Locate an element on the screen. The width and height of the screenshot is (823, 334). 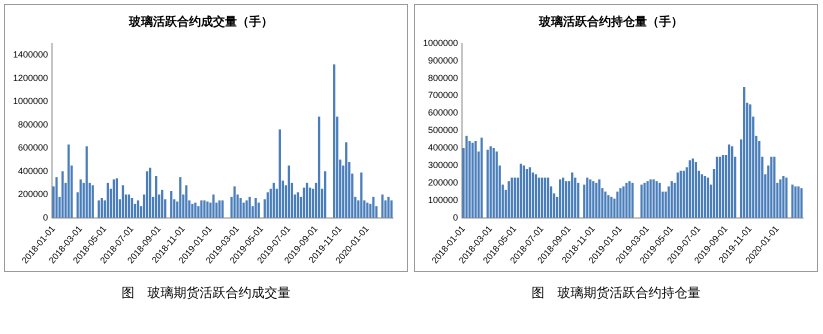
chart-title: 玻璃活跃合约持仓量（手） is located at coordinates (610, 21).